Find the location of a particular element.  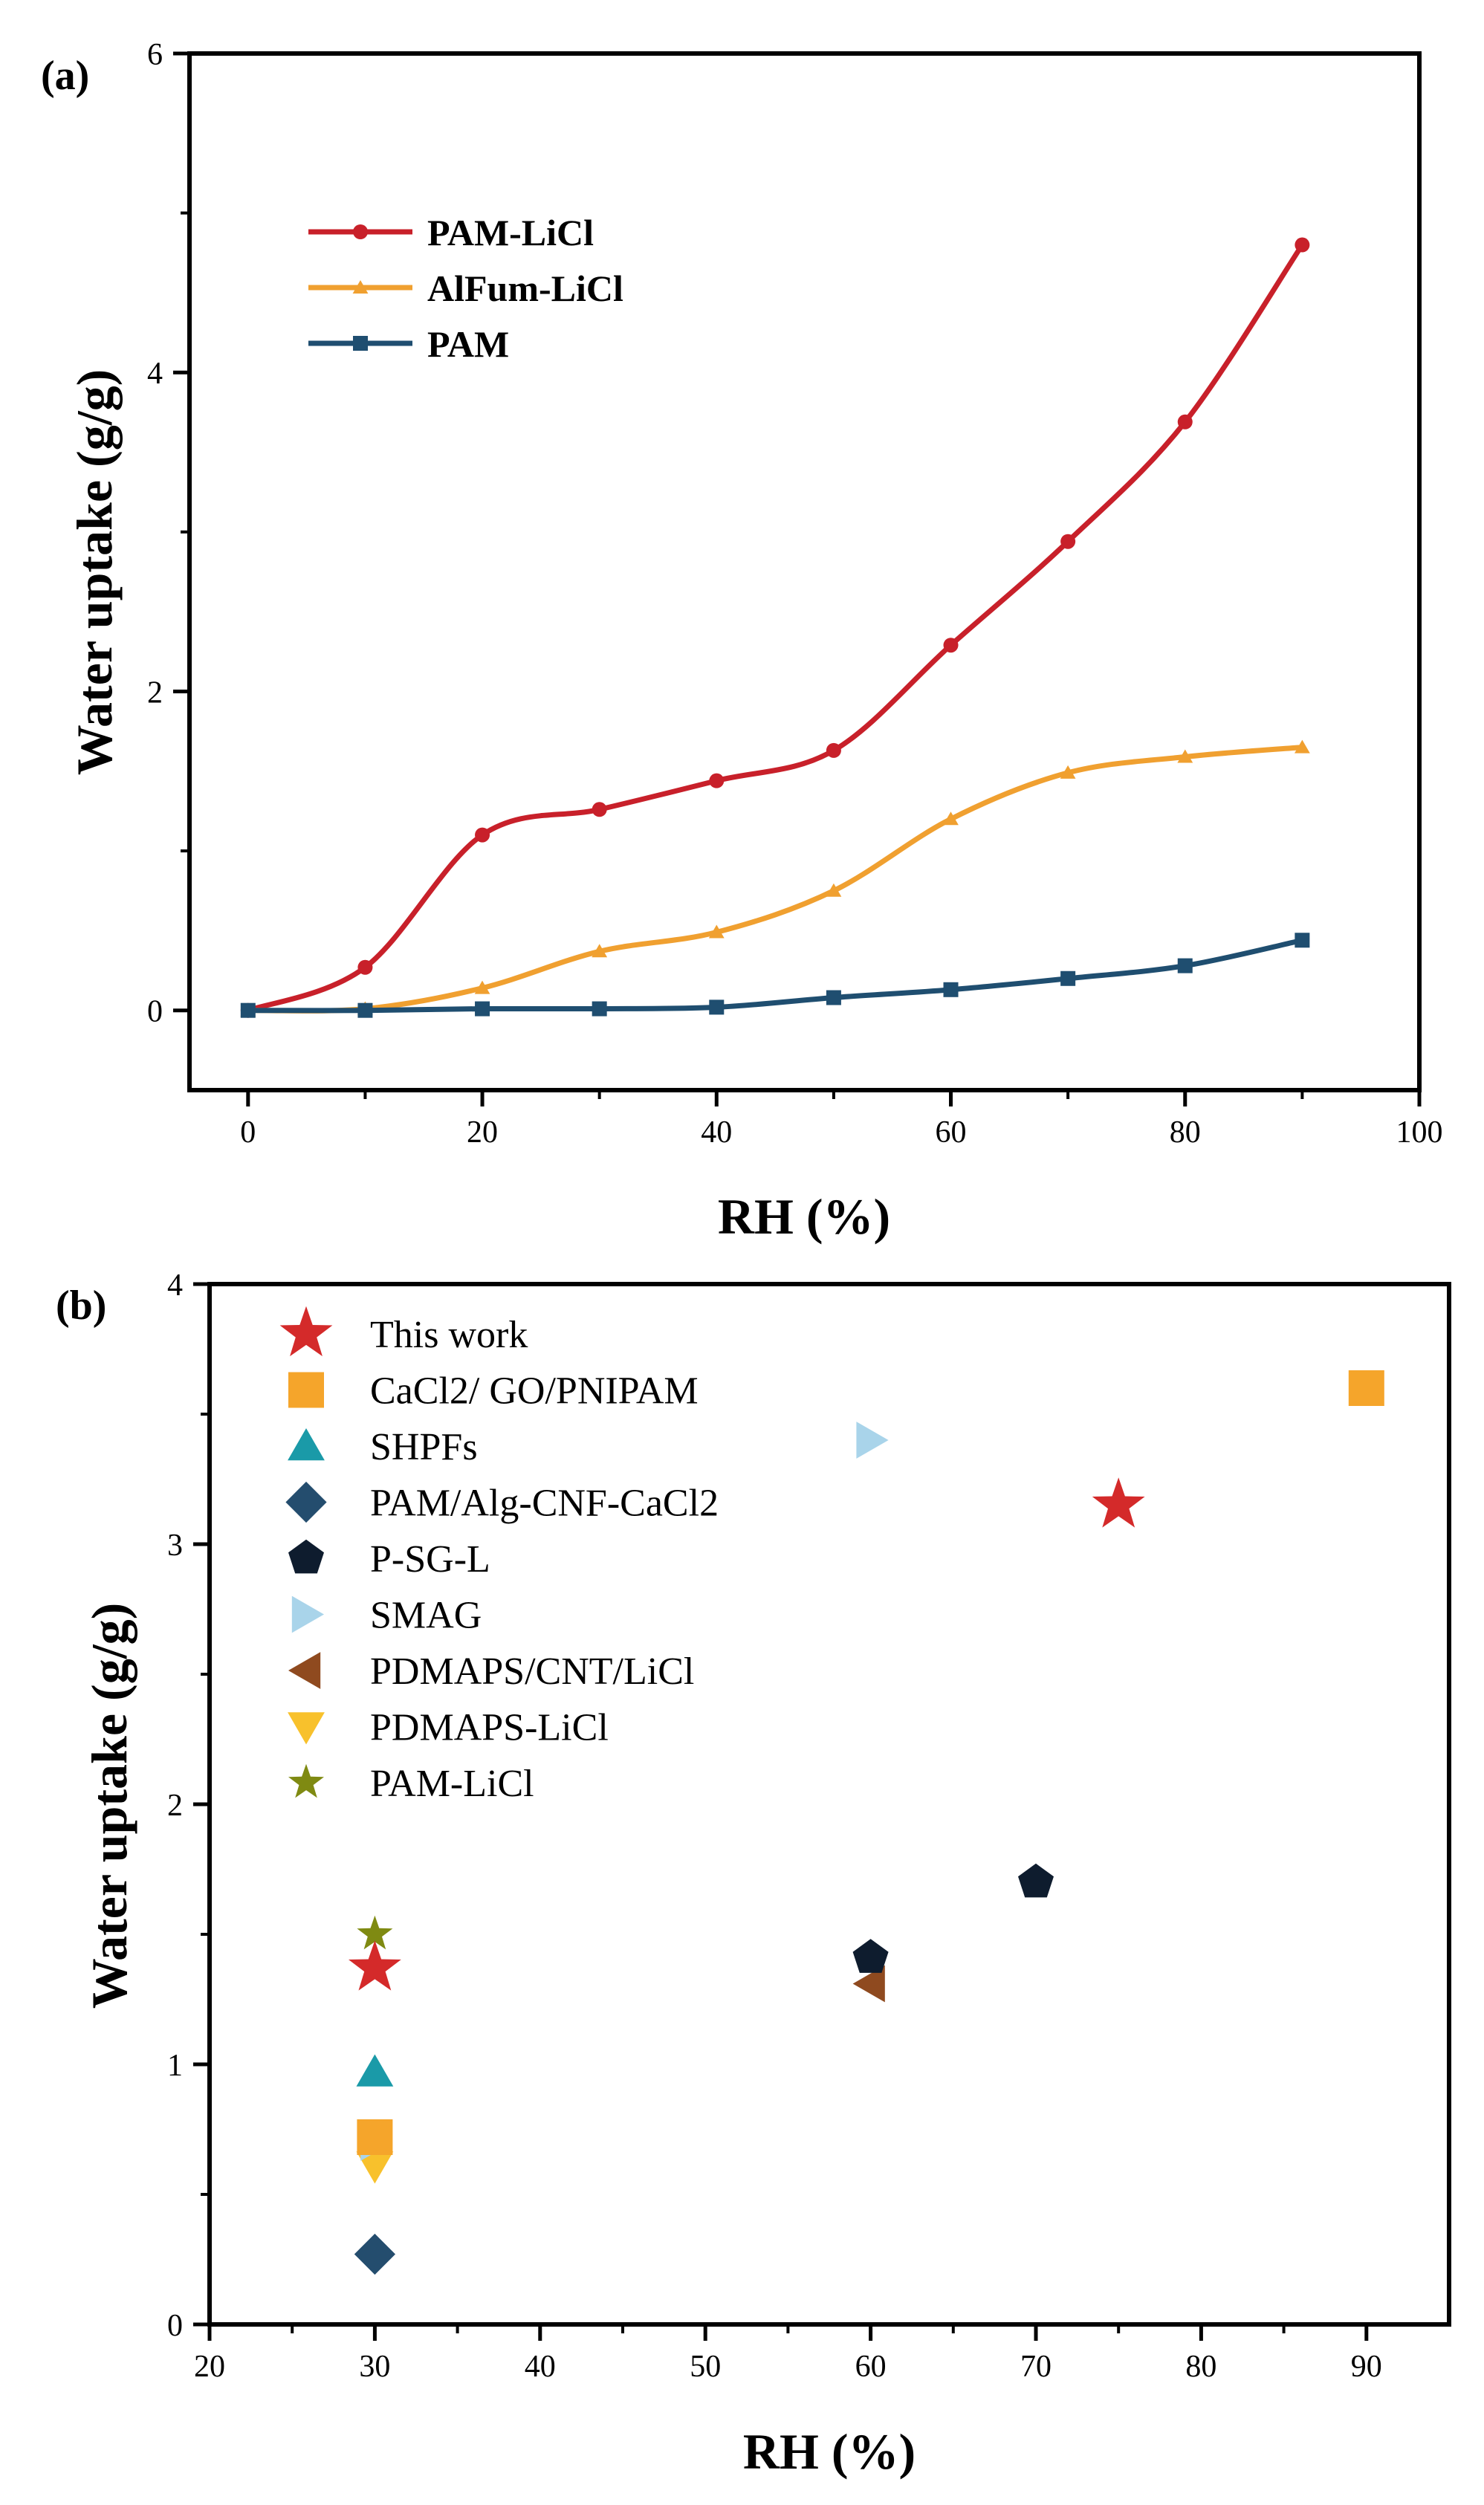

legend-label: CaCl2/ GO/PNIPAM is located at coordinates (535, 1391).